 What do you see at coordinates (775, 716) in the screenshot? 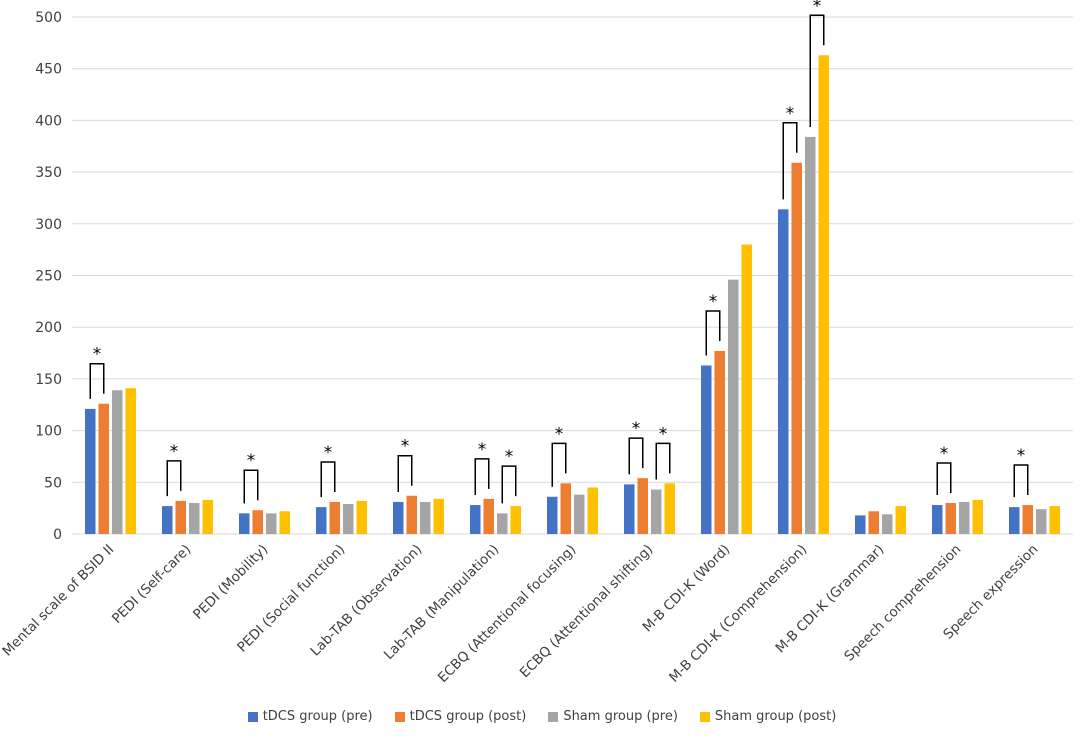
I see `legend-label: Sham group (post)` at bounding box center [775, 716].